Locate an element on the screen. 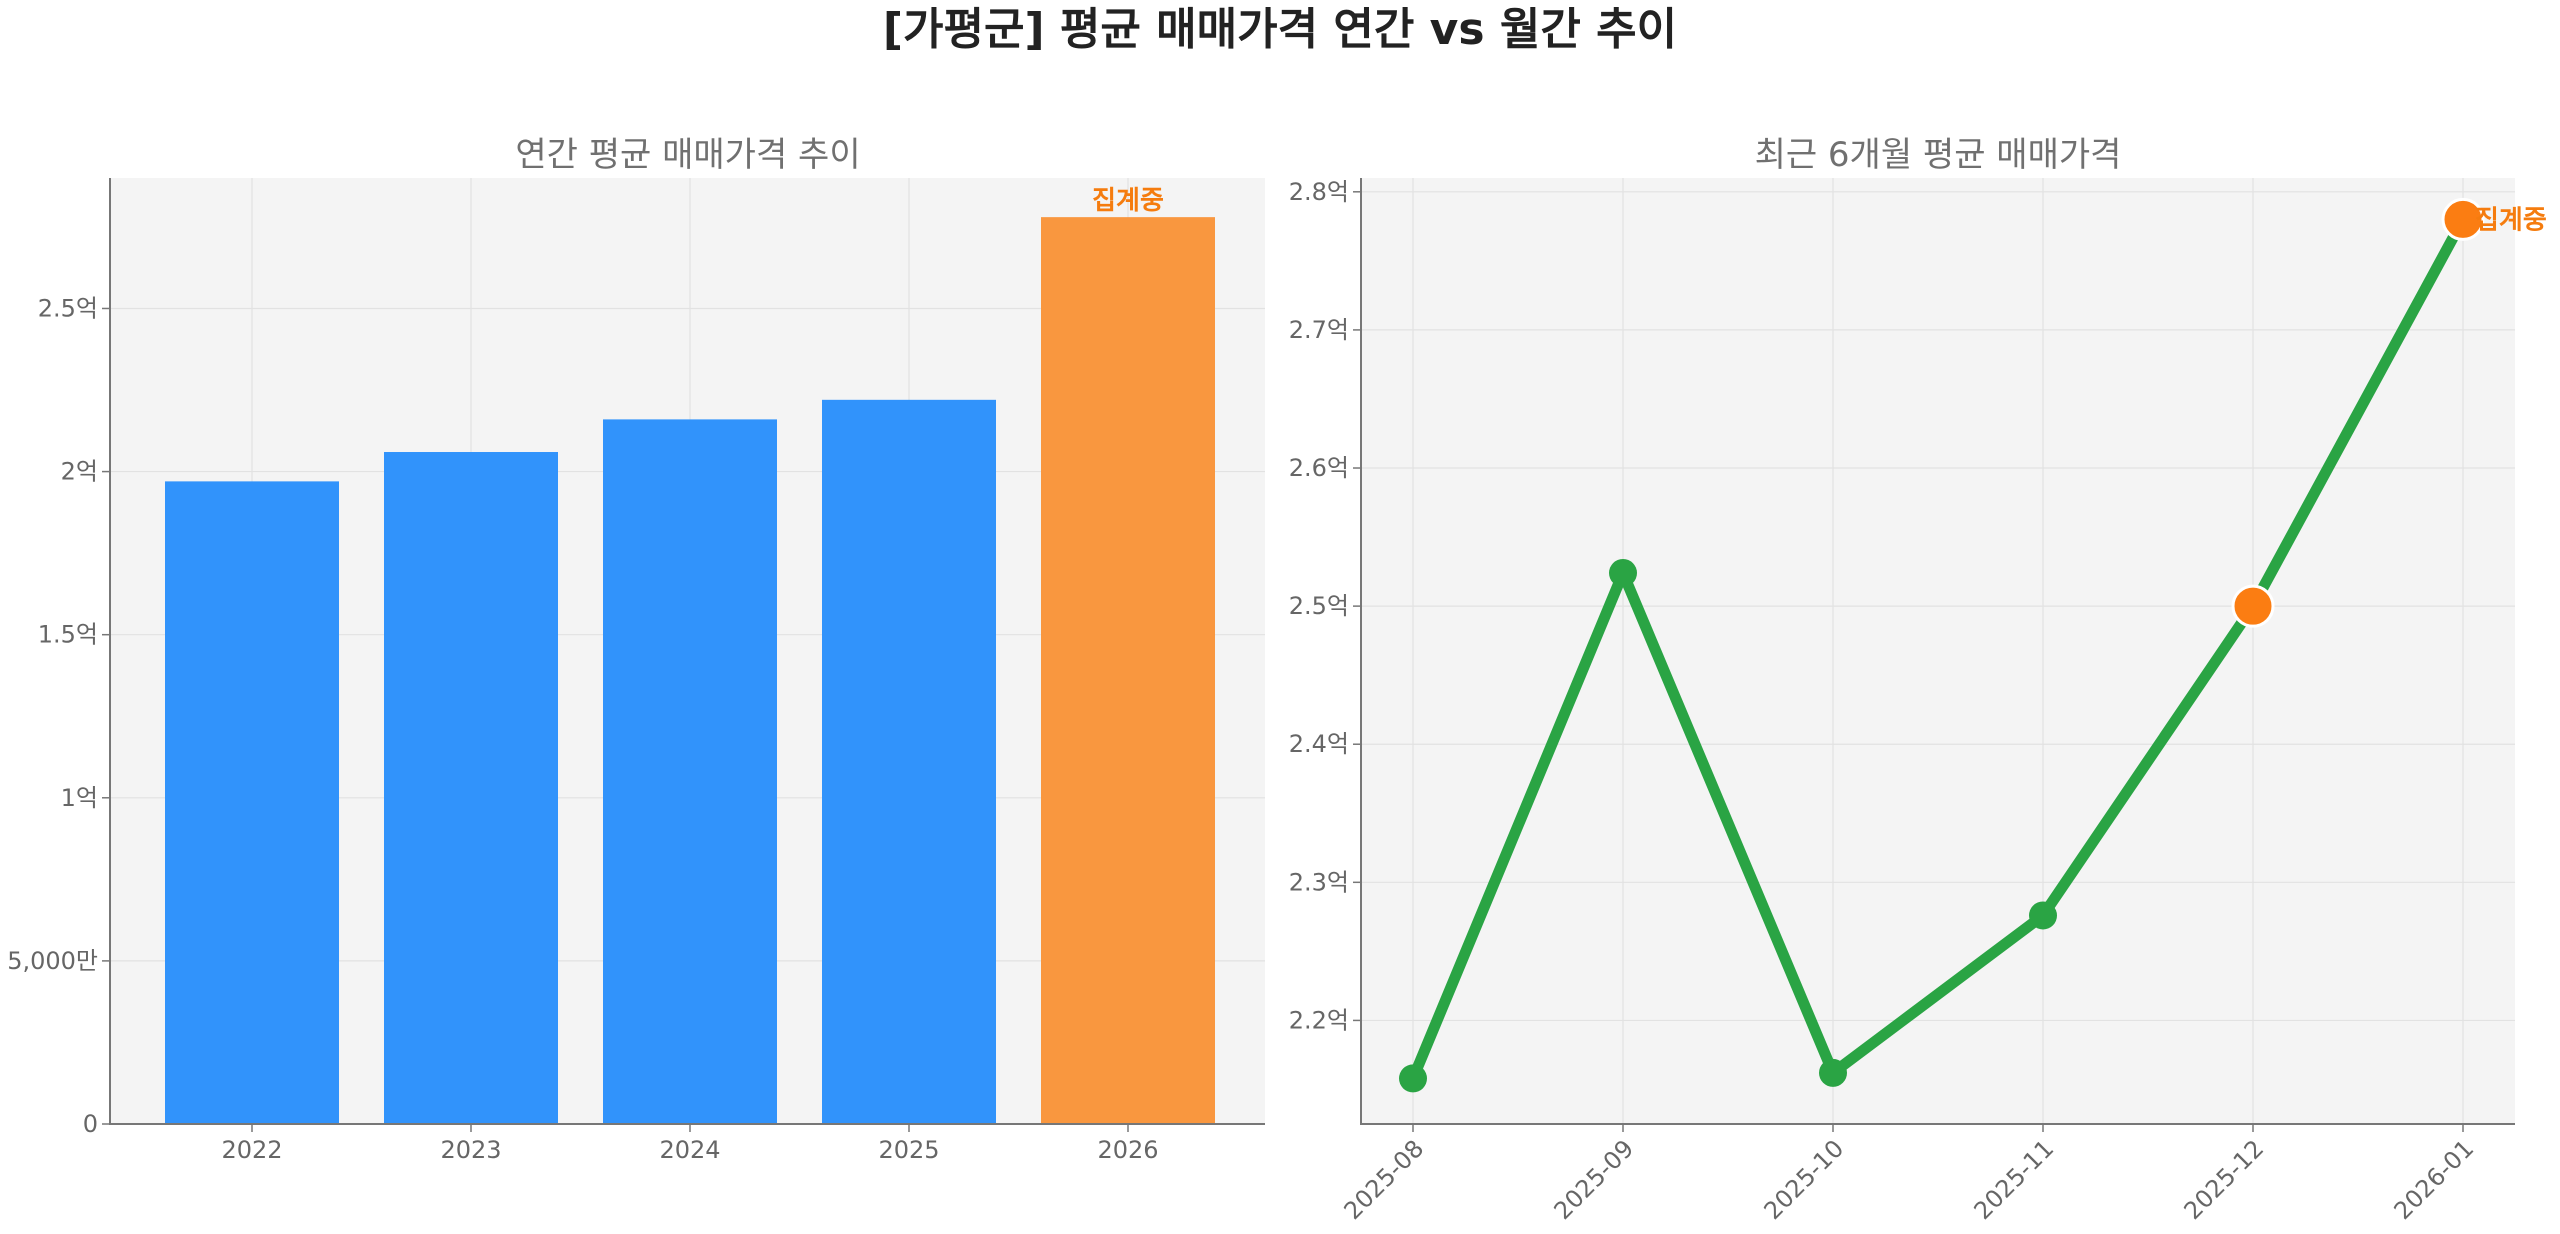 This screenshot has height=1234, width=2560. bar-2023 is located at coordinates (471, 788).